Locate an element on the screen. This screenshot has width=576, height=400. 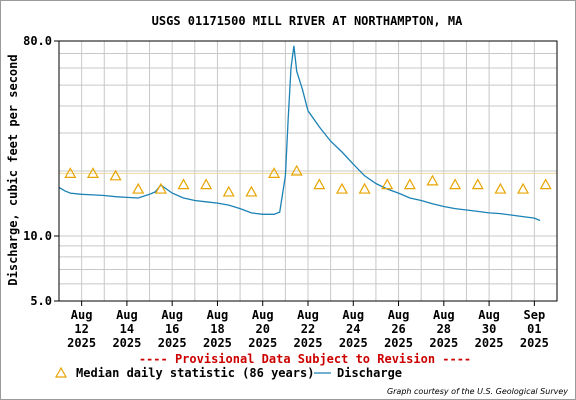
x-tick-label: 14 is located at coordinates (127, 329).